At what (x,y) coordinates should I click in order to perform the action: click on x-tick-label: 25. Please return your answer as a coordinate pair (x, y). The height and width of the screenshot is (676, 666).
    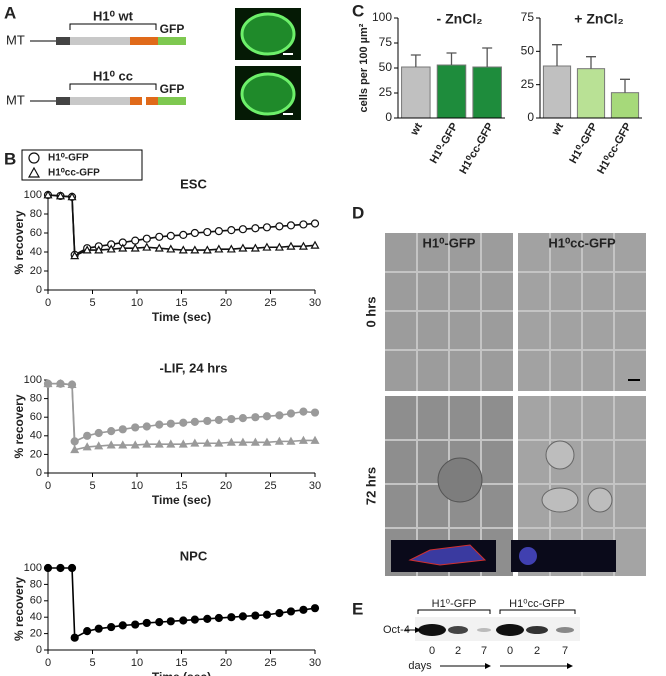
    Looking at the image, I should click on (270, 663).